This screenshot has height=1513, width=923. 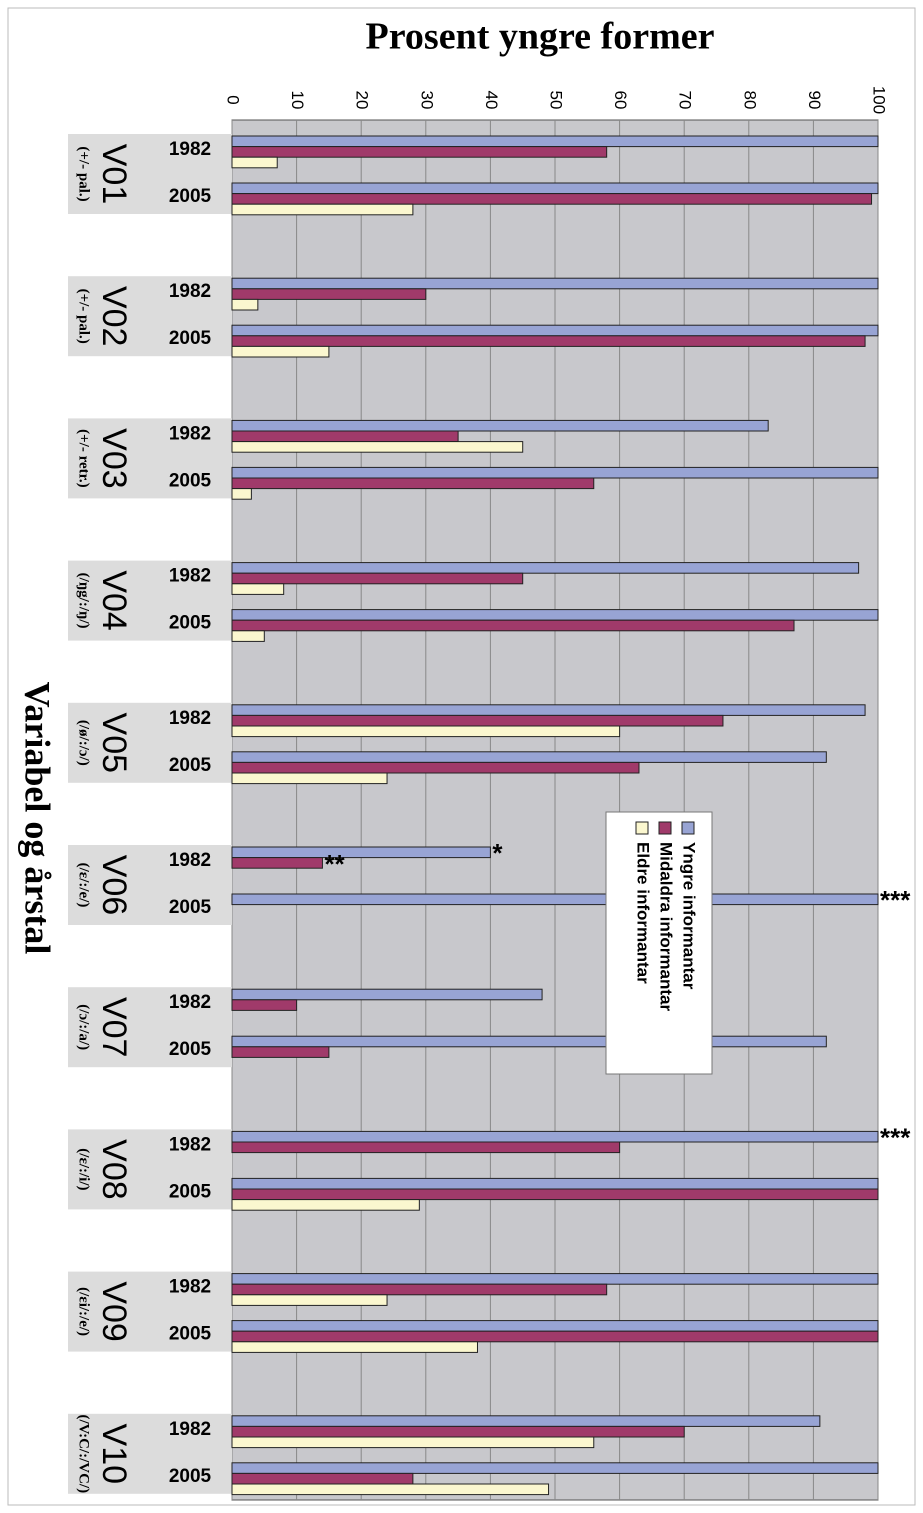 What do you see at coordinates (556, 100) in the screenshot?
I see `x-tick-label: 50` at bounding box center [556, 100].